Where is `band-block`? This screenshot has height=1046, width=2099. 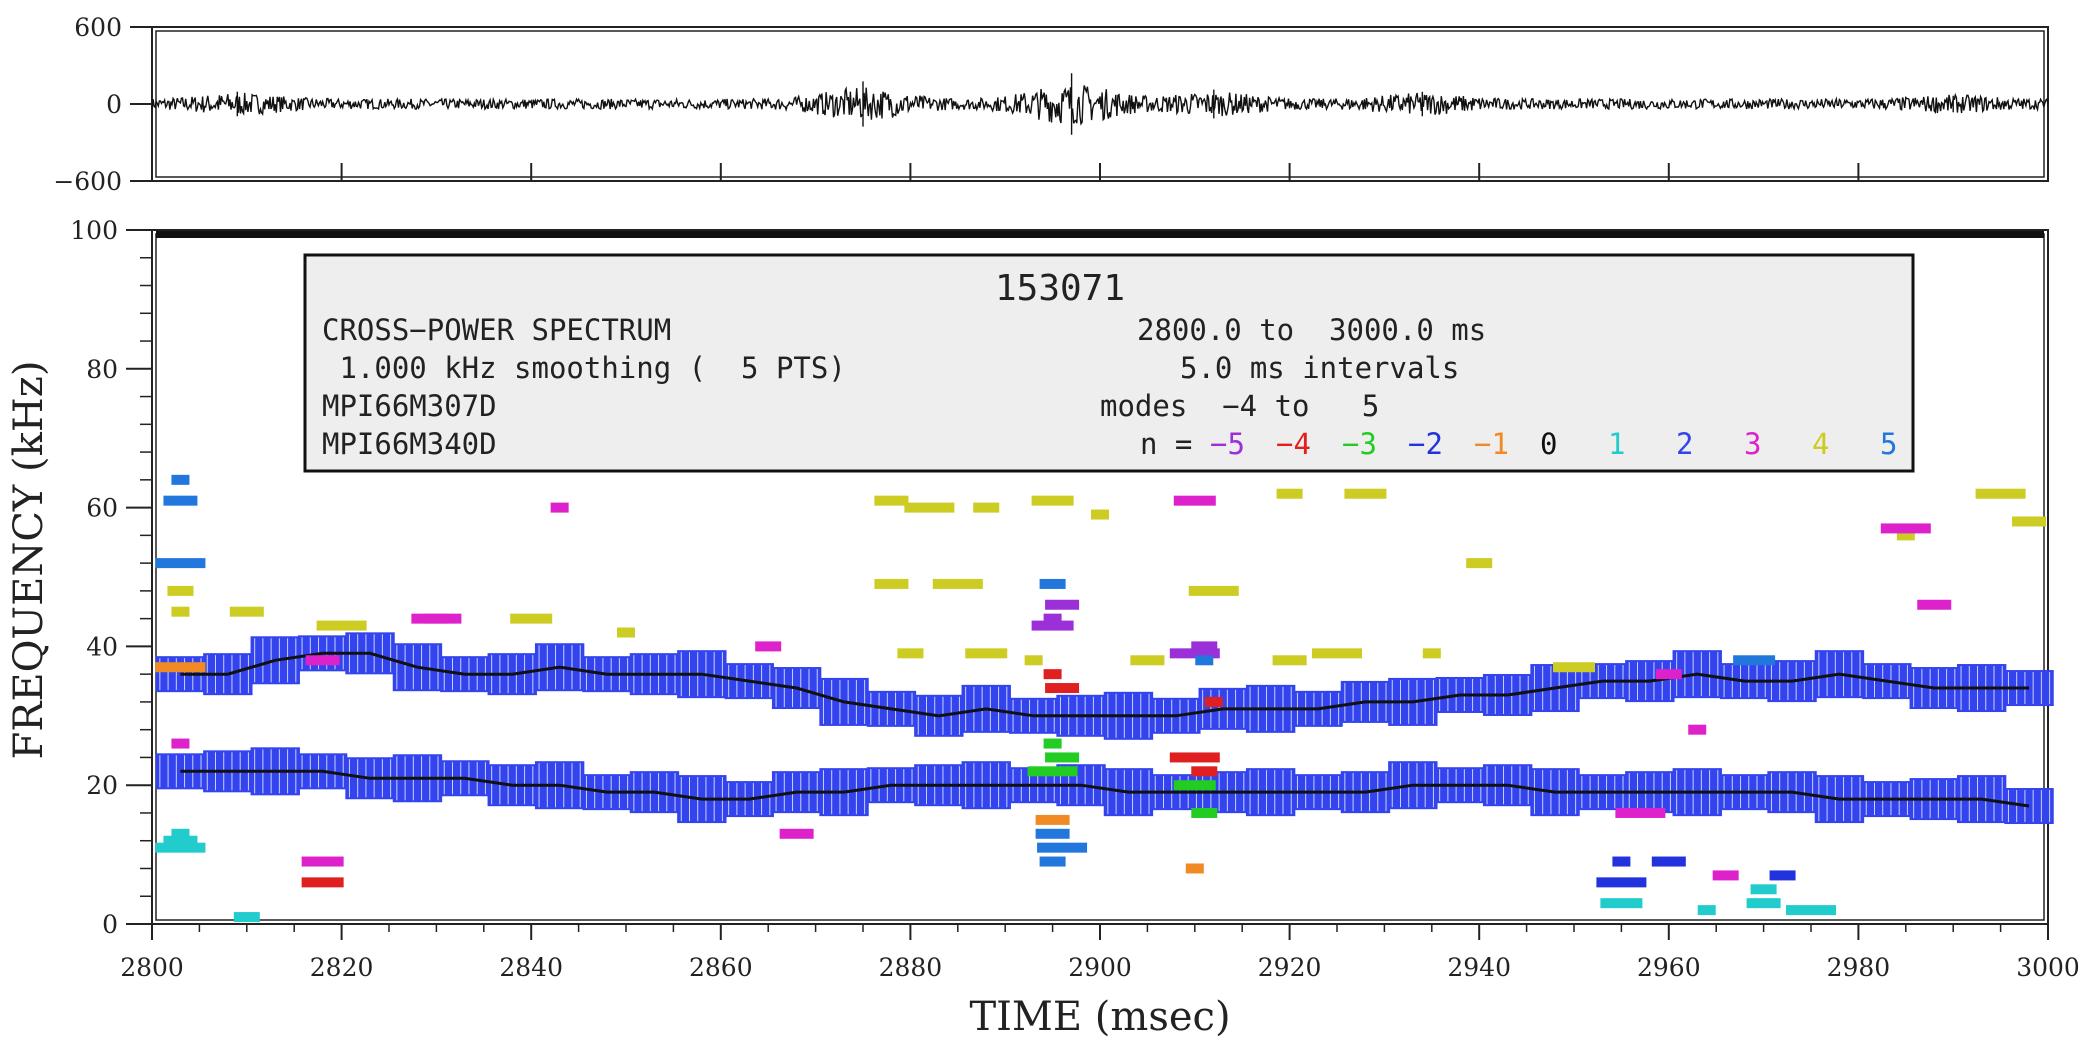
band-block is located at coordinates (2029, 806).